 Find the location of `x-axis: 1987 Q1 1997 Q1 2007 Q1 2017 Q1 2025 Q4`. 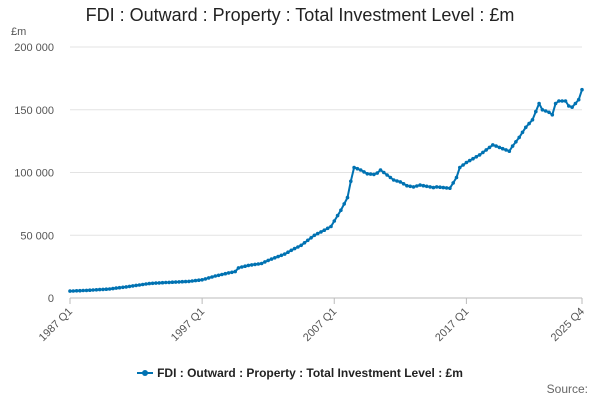

x-axis: 1987 Q1 1997 Q1 2007 Q1 2017 Q1 2025 Q4 is located at coordinates (312, 321).